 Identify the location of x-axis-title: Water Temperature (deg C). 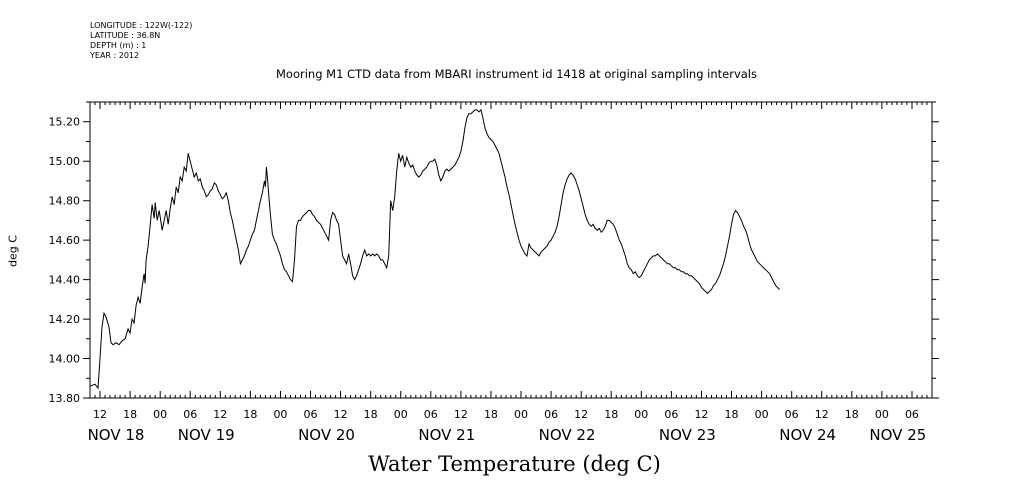
(514, 464).